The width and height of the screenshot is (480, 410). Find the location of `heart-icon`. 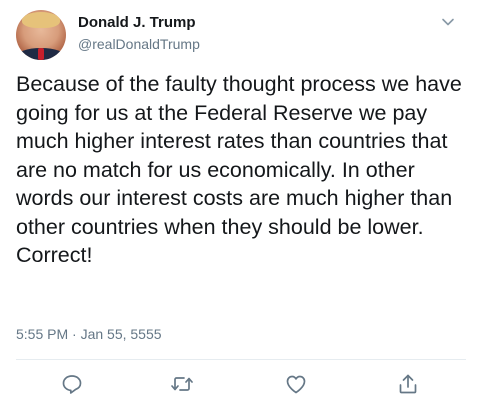

heart-icon is located at coordinates (296, 384).